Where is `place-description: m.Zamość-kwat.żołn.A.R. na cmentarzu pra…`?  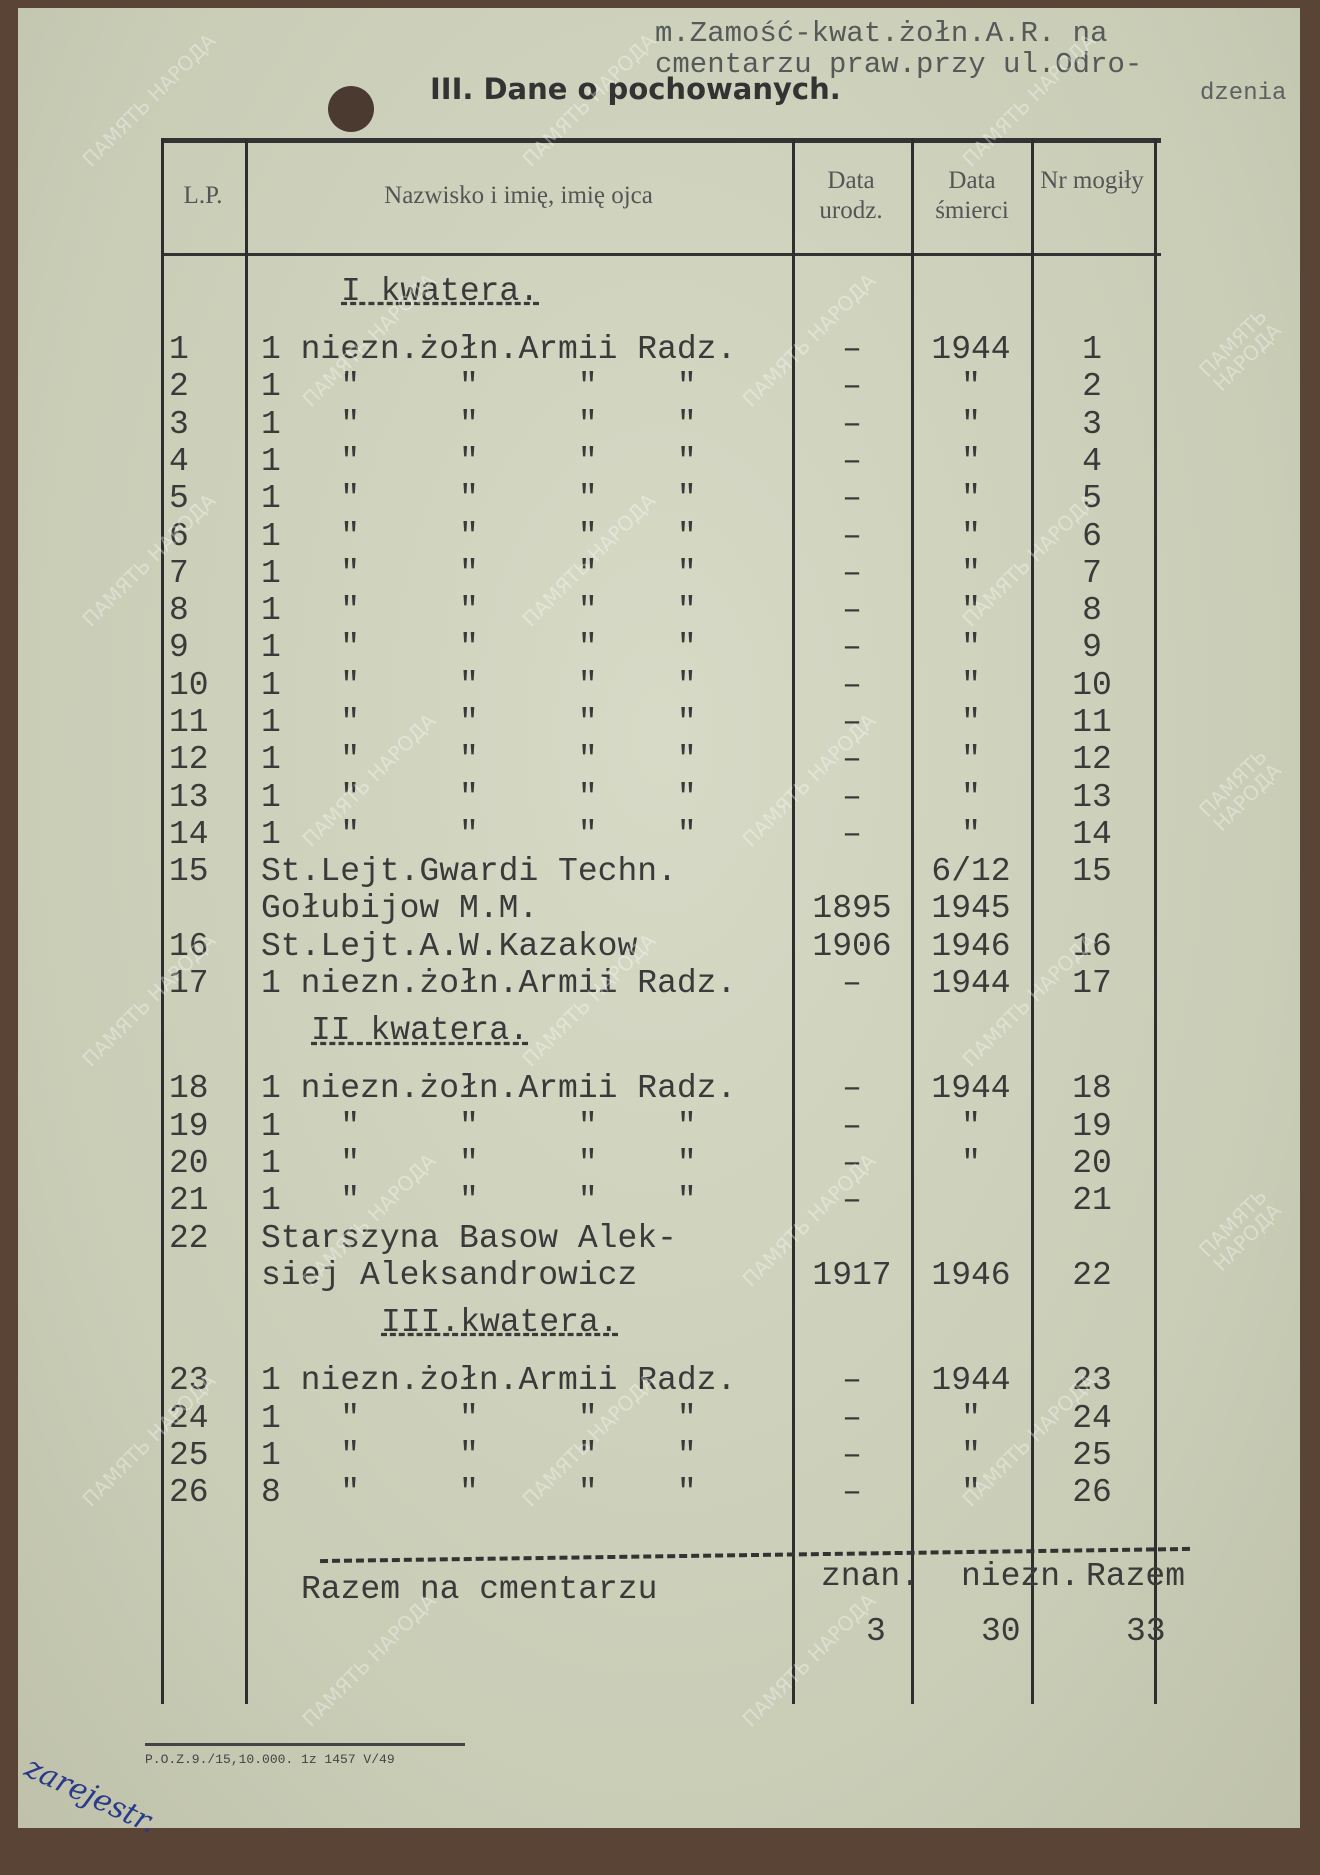
place-description: m.Zamość-kwat.żołn.A.R. na cmentarzu pra… is located at coordinates (898, 49).